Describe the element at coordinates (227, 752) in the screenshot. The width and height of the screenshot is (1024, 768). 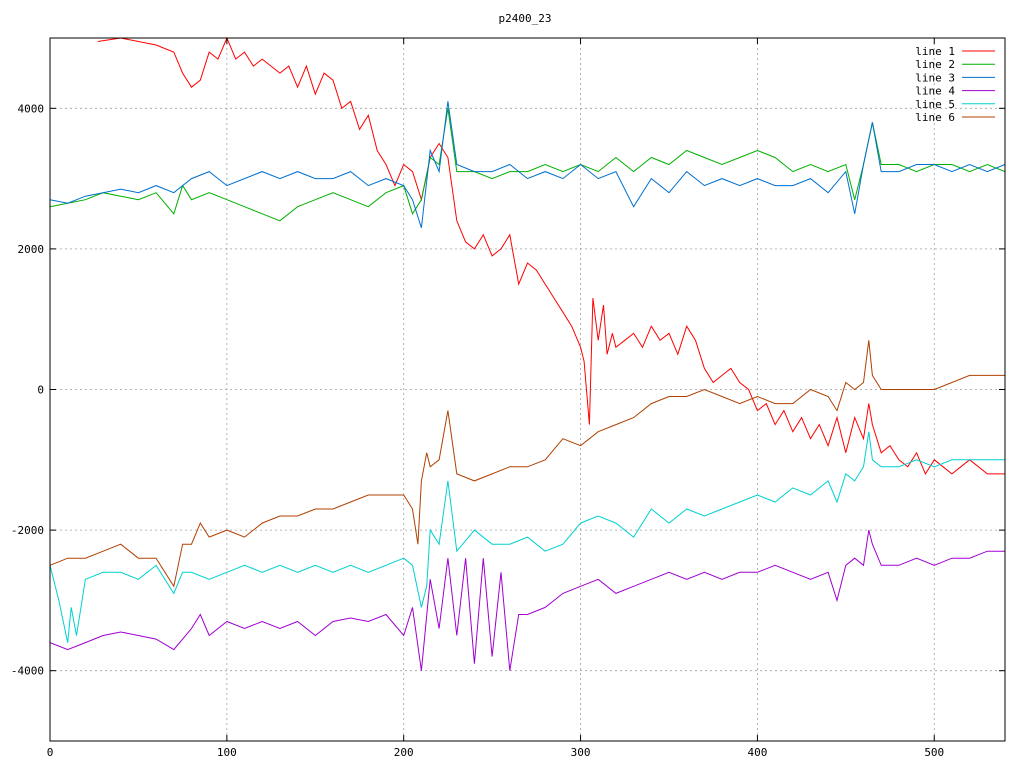
I see `x-tick-label: 100` at that location.